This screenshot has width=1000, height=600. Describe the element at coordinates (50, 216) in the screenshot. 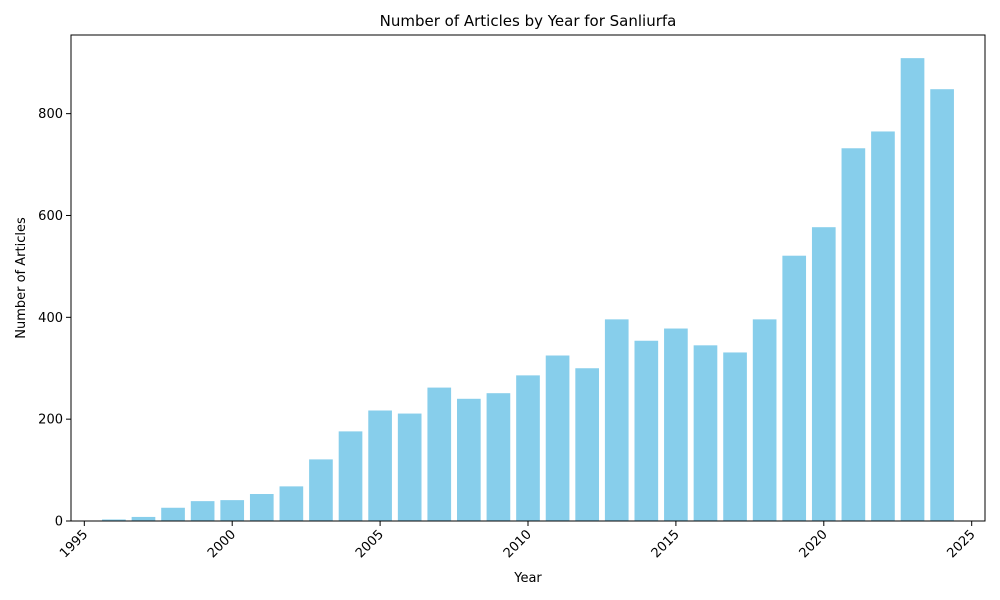

I see `y-tick-label: 600` at that location.